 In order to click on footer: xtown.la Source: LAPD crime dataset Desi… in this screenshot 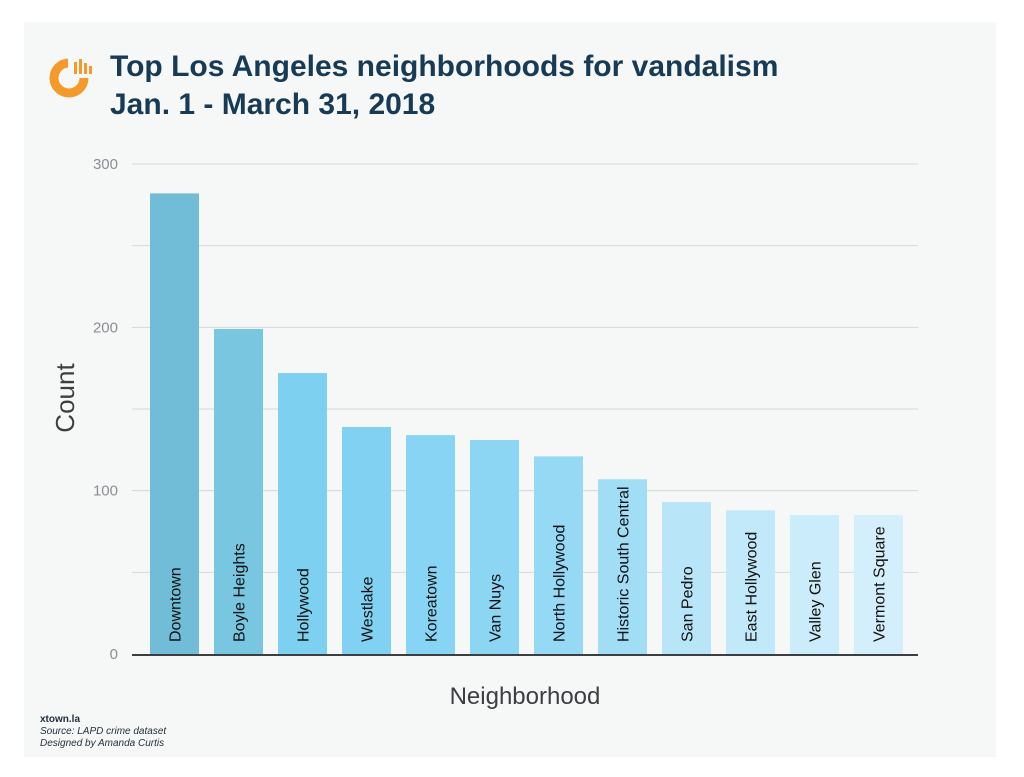, I will do `click(103, 732)`.